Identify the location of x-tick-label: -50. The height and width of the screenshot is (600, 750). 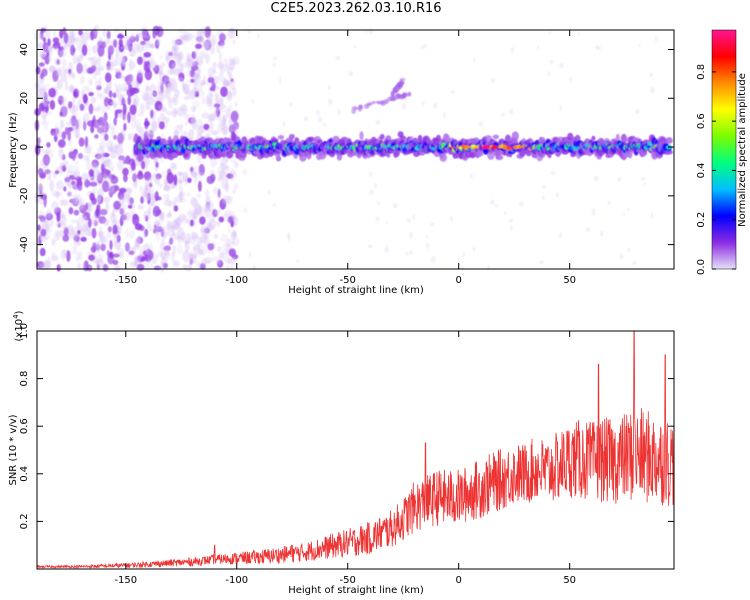
(348, 280).